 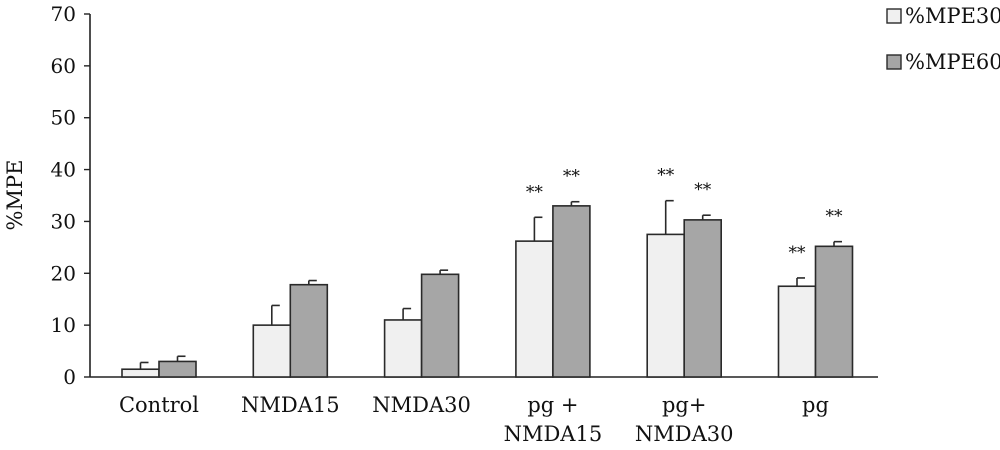 What do you see at coordinates (943, 39) in the screenshot?
I see `legend: %MPE30 %MPE60` at bounding box center [943, 39].